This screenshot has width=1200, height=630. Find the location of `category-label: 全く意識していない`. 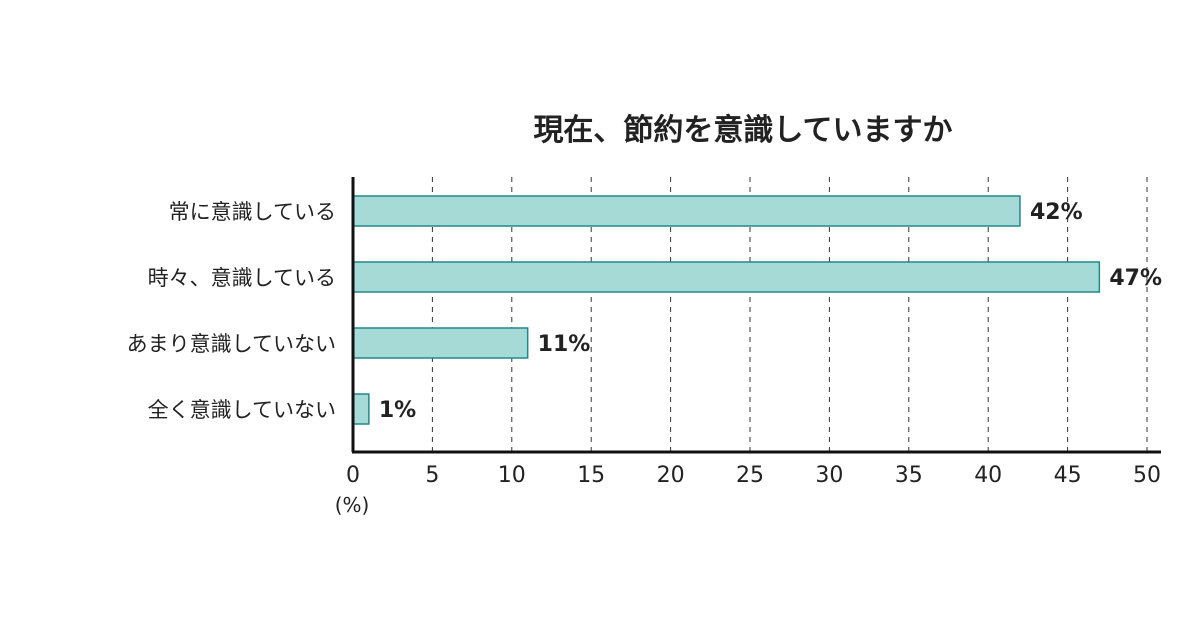

category-label: 全く意識していない is located at coordinates (242, 410).